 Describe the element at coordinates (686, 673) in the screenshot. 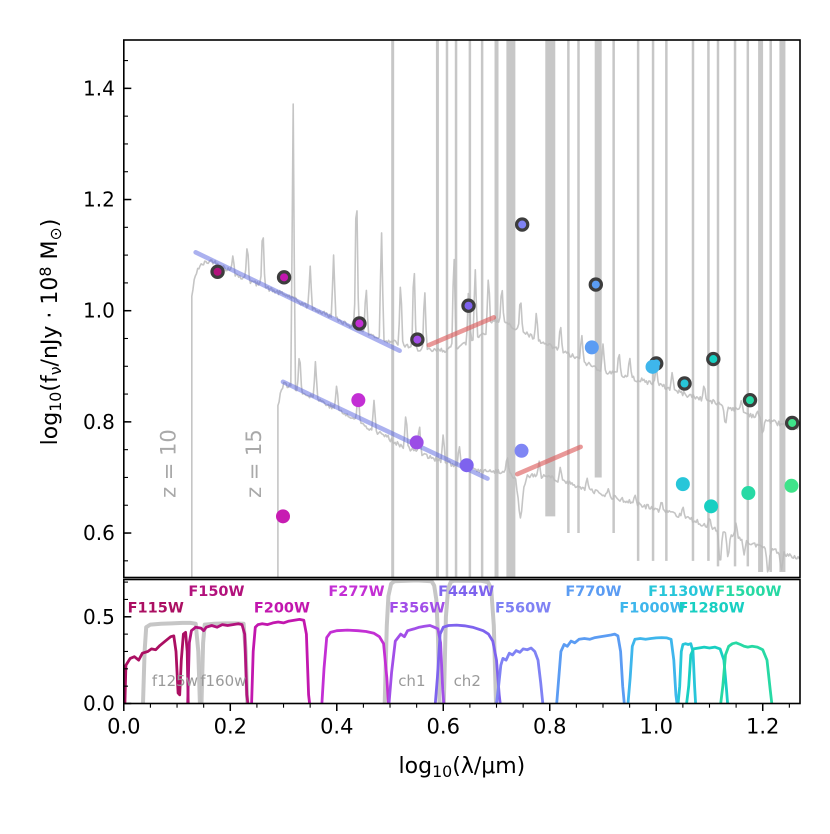

I see `filter-curve-F1130W` at that location.